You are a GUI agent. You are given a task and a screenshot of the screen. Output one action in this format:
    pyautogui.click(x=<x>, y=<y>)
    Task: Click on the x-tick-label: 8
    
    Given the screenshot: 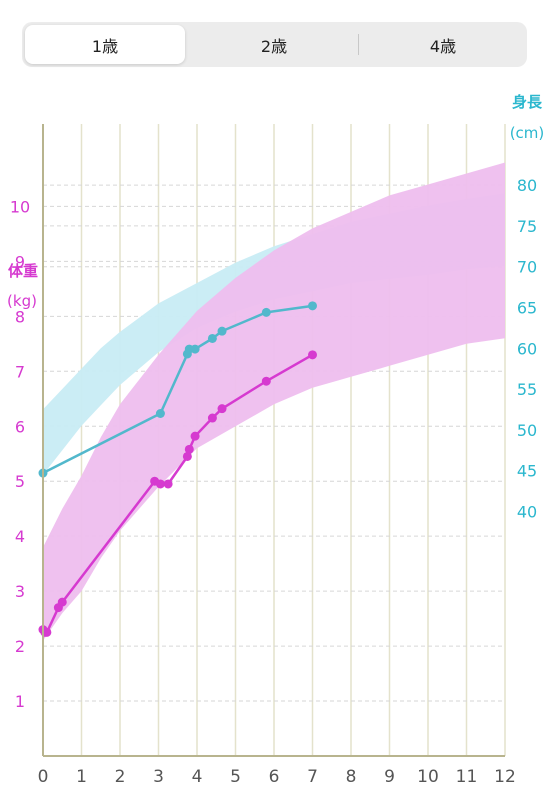 What is the action you would take?
    pyautogui.click(x=351, y=777)
    